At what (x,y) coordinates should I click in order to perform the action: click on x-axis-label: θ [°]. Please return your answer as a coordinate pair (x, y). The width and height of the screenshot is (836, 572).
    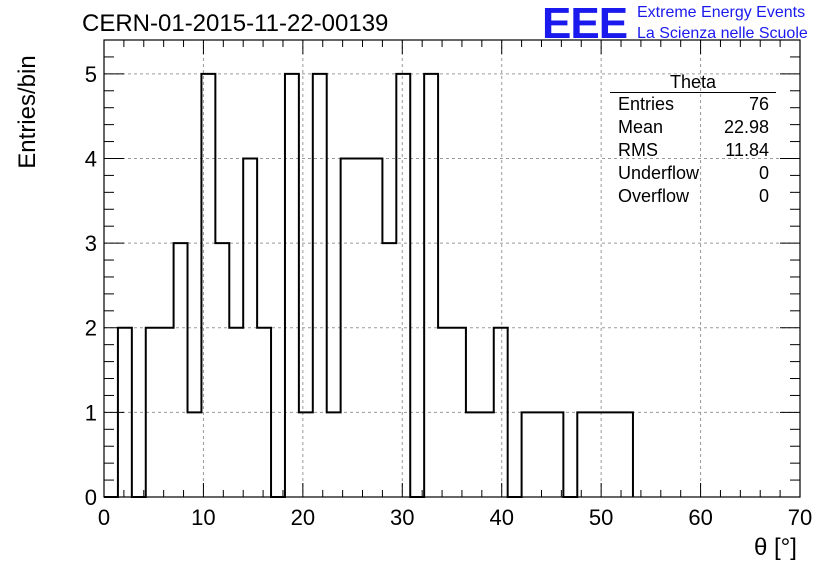
    Looking at the image, I should click on (775, 547).